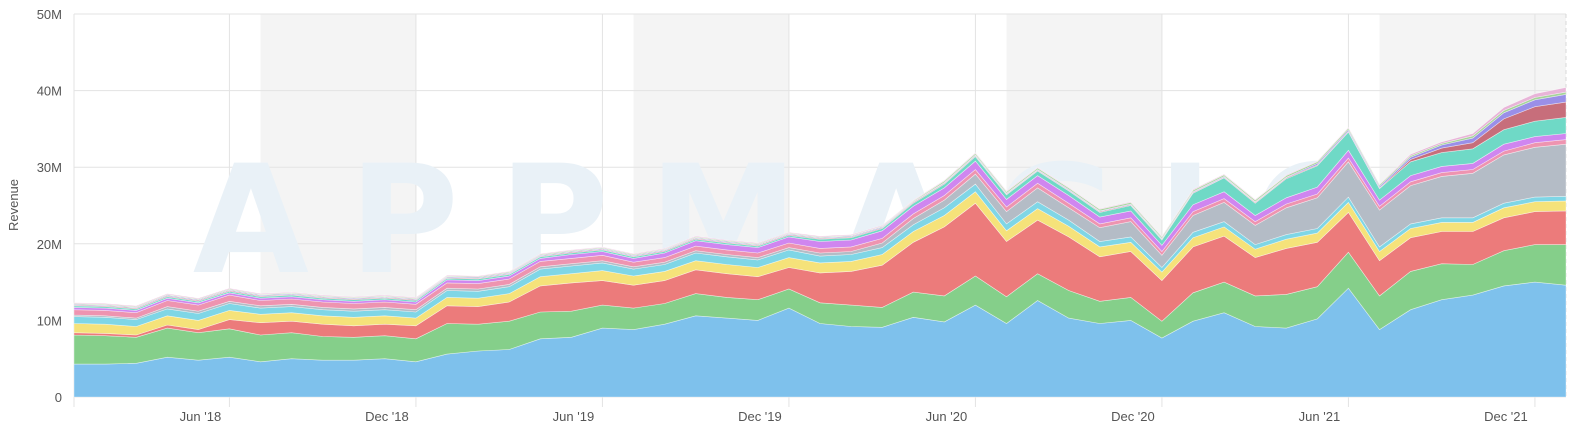 The image size is (1584, 433). Describe the element at coordinates (1506, 416) in the screenshot. I see `x-tick-label: Dec '21` at that location.